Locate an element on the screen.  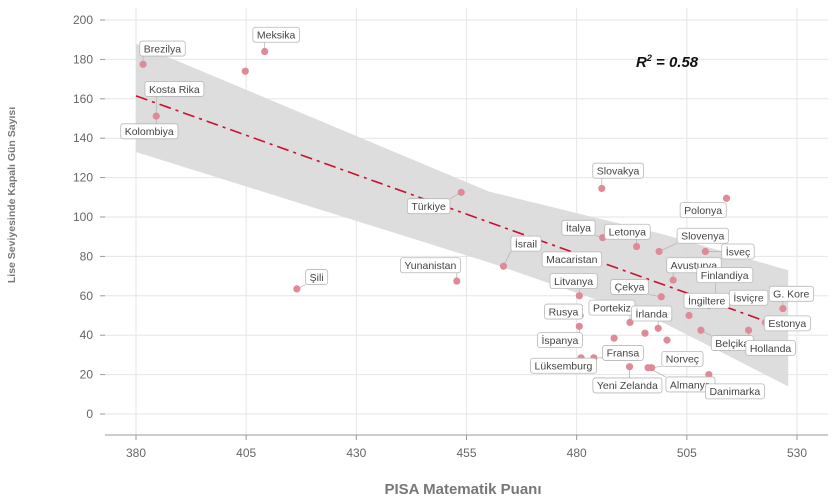
country-label: Estonya is located at coordinates (787, 323).